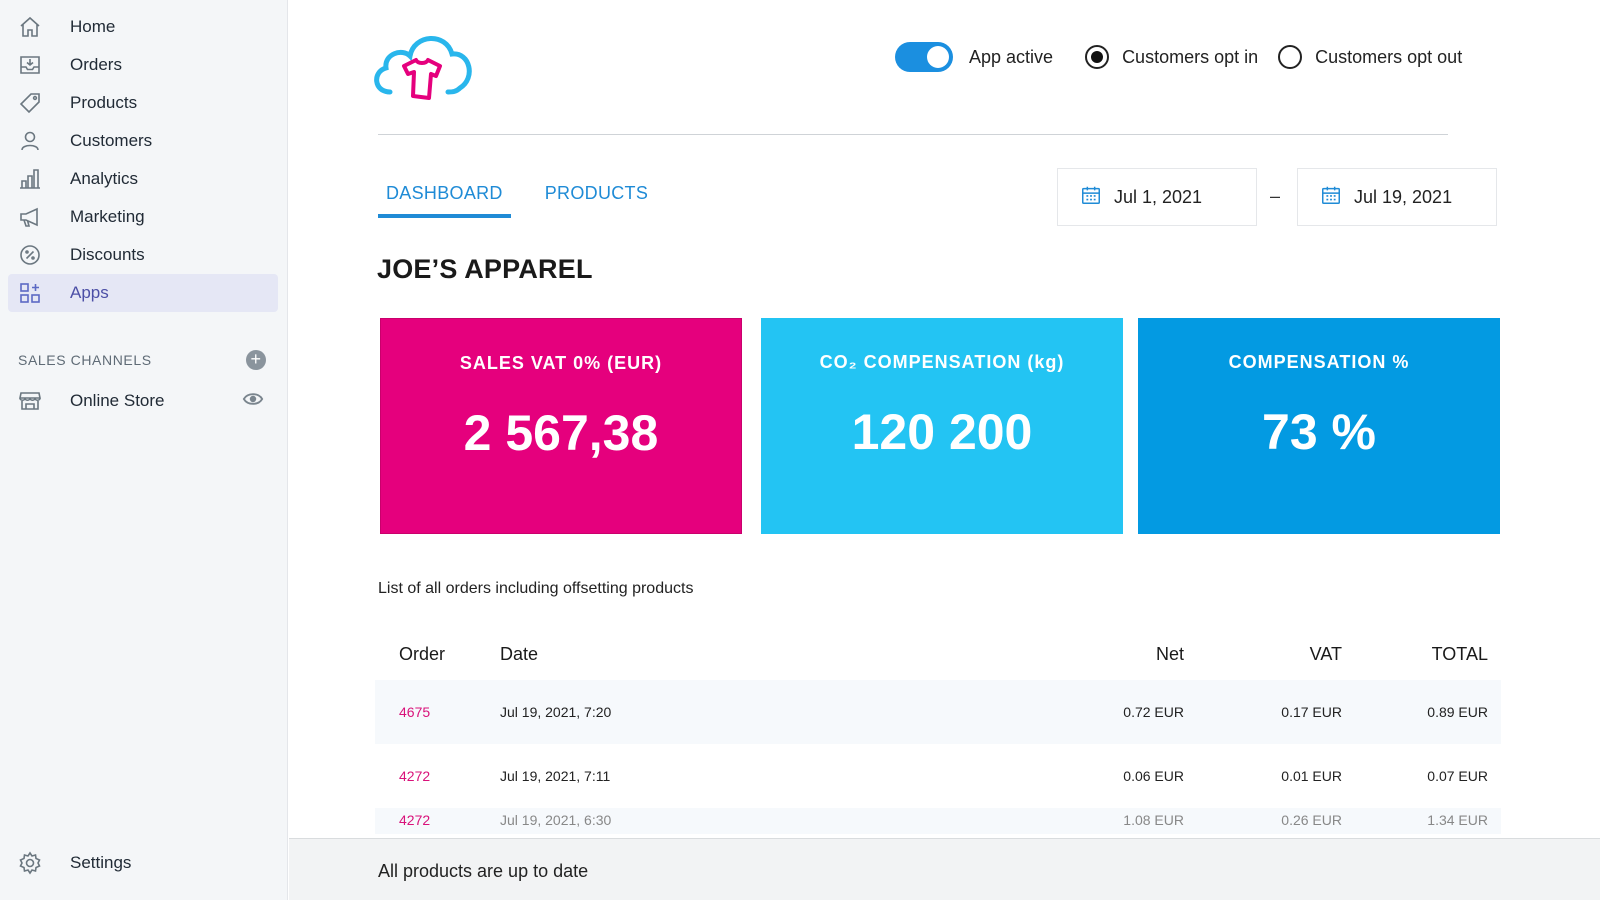 The image size is (1600, 900). I want to click on tab-products: PRODUCTS, so click(596, 193).